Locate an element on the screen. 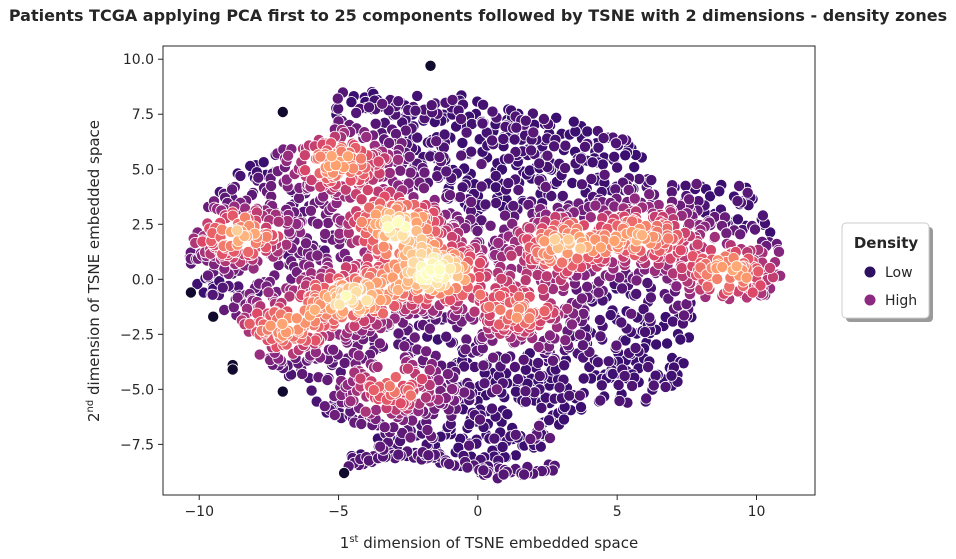 The image size is (956, 559). legend-title: Density is located at coordinates (886, 243).